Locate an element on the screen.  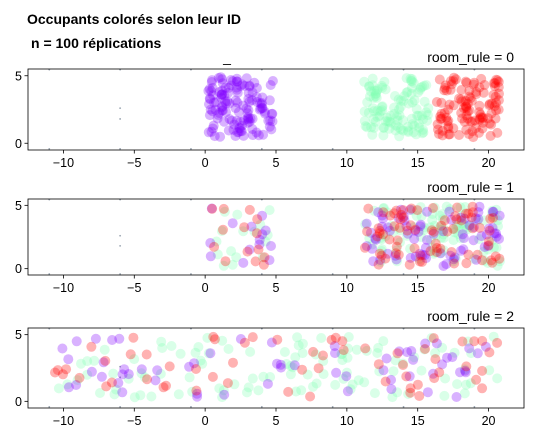
stray-label: _ is located at coordinates (226, 57).